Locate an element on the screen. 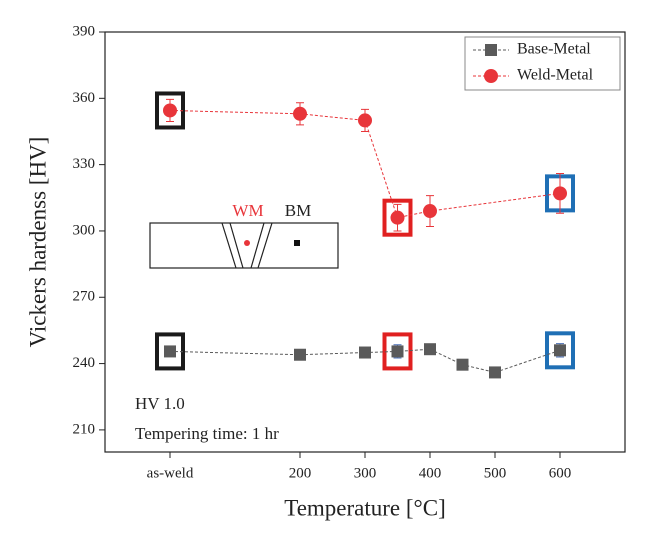 This screenshot has height=541, width=645. y-tick-label: 390 is located at coordinates (84, 31).